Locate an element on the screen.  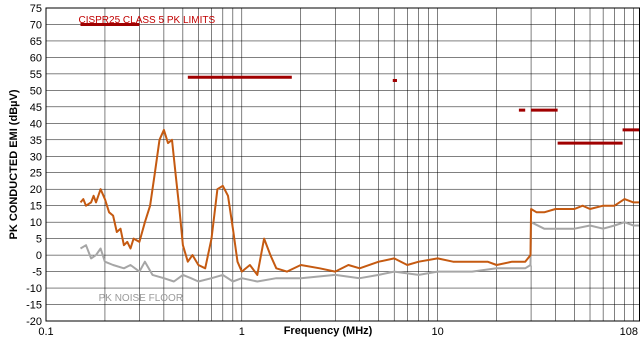
limits-annotation: CISPR25 CLASS 5 PK LIMITS is located at coordinates (146, 20).